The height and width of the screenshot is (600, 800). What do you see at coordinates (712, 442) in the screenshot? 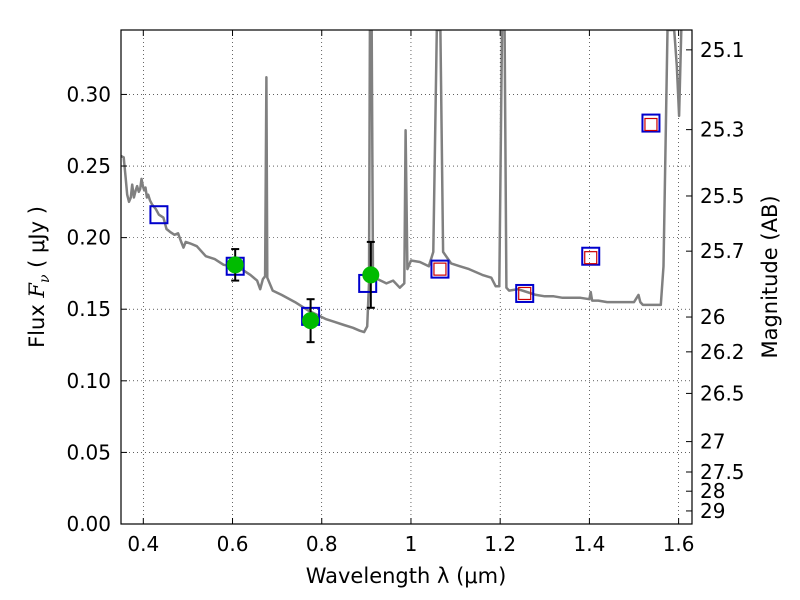
I see `y2-tick-label: 27` at bounding box center [712, 442].